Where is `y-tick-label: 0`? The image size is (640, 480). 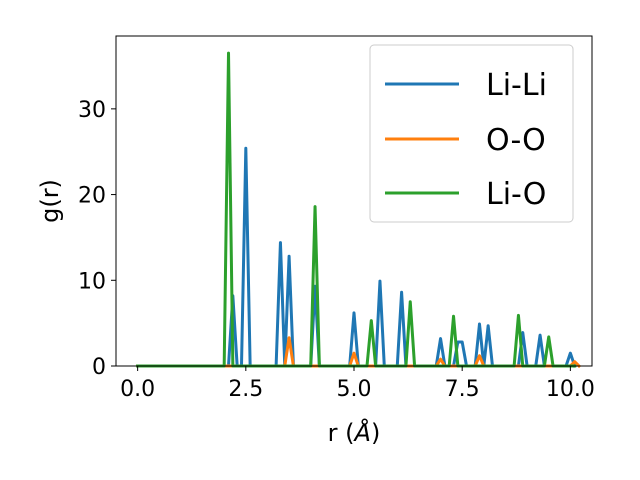 y-tick-label: 0 is located at coordinates (99, 367).